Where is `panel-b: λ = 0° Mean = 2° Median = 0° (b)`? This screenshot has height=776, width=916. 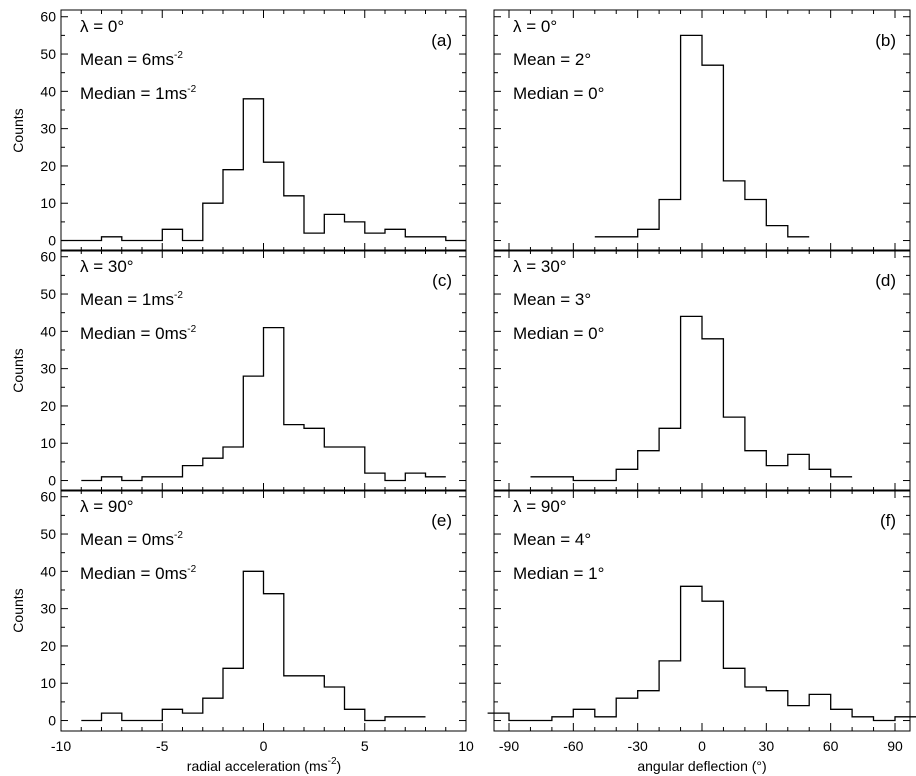 panel-b: λ = 0° Mean = 2° Median = 0° (b) is located at coordinates (702, 130).